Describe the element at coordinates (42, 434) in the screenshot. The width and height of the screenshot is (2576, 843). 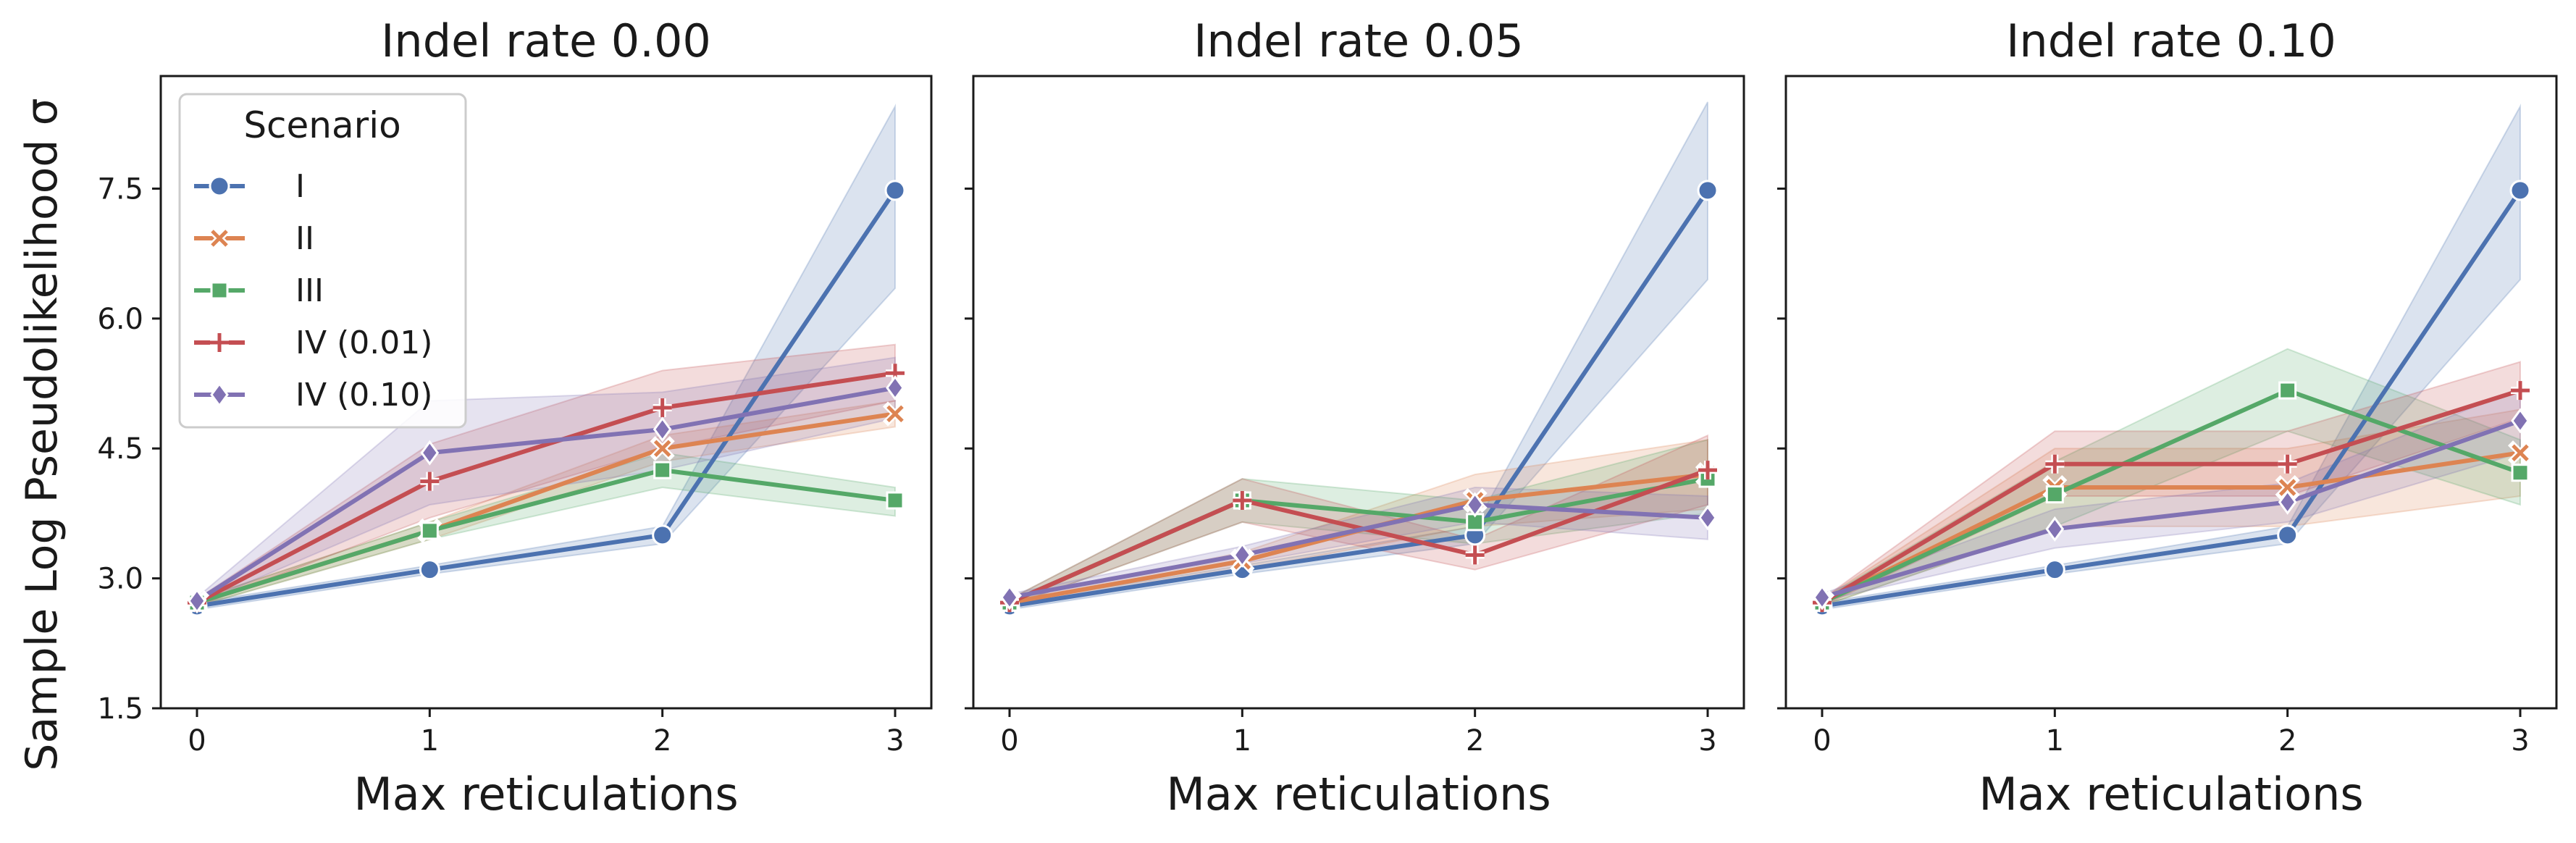
I see `y-axis-label: Sample Log Pseudolikelihood σ` at that location.